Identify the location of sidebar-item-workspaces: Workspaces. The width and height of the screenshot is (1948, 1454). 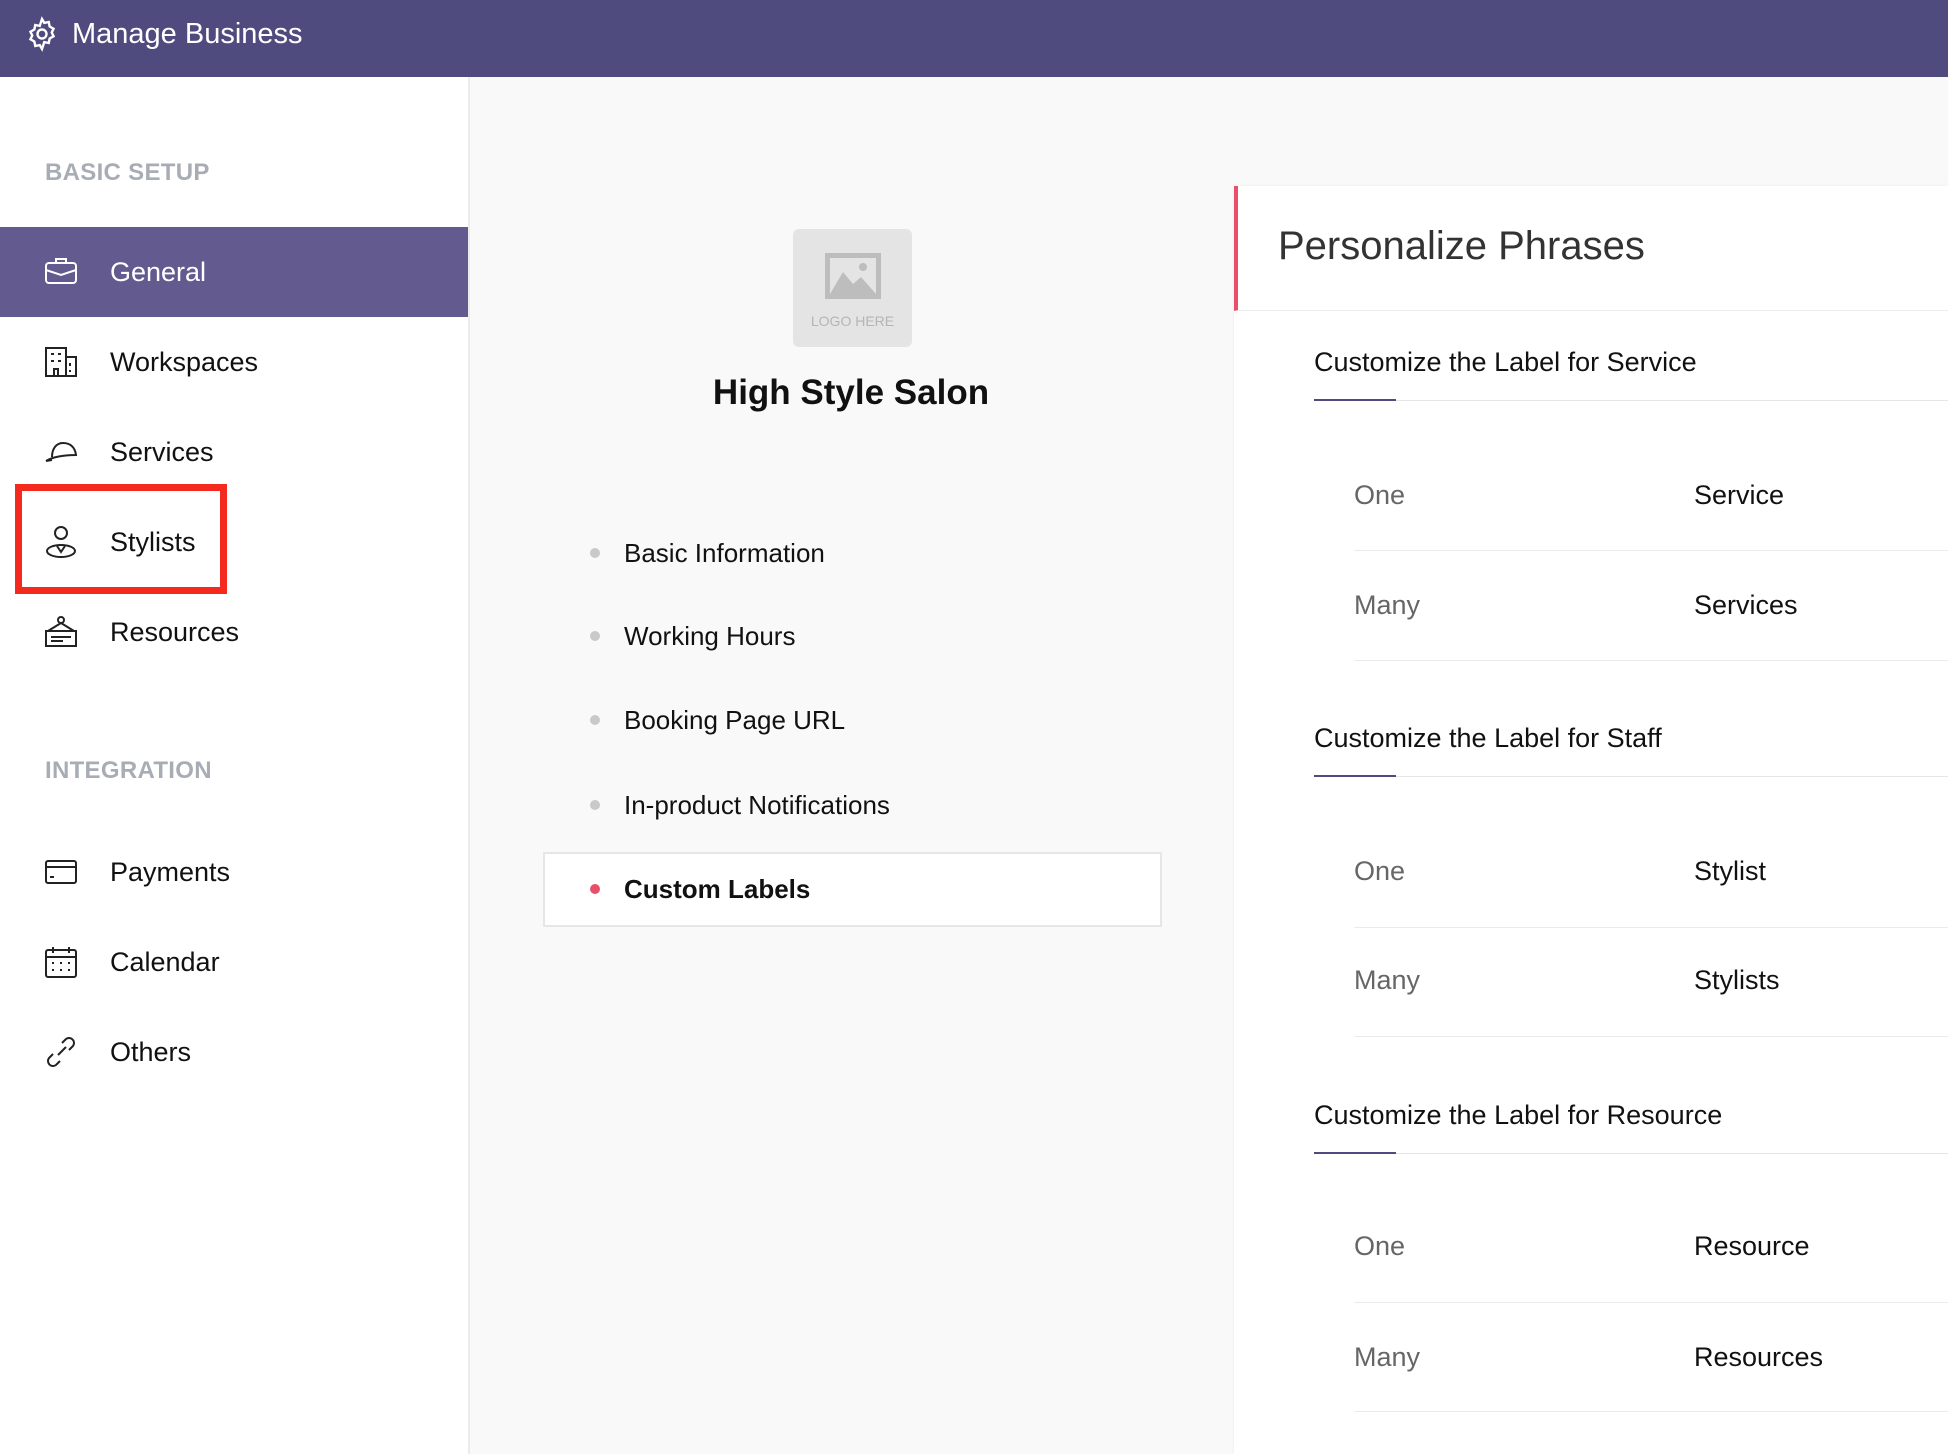
(234, 362).